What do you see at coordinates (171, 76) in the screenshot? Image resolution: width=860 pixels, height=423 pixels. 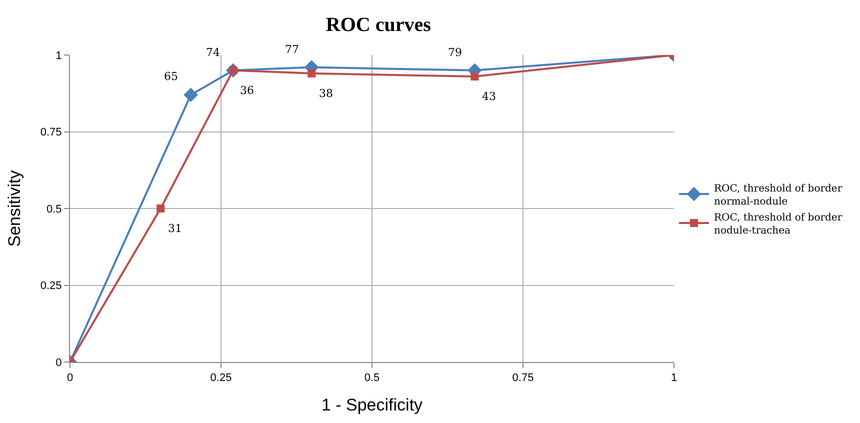 I see `annotation: 65` at bounding box center [171, 76].